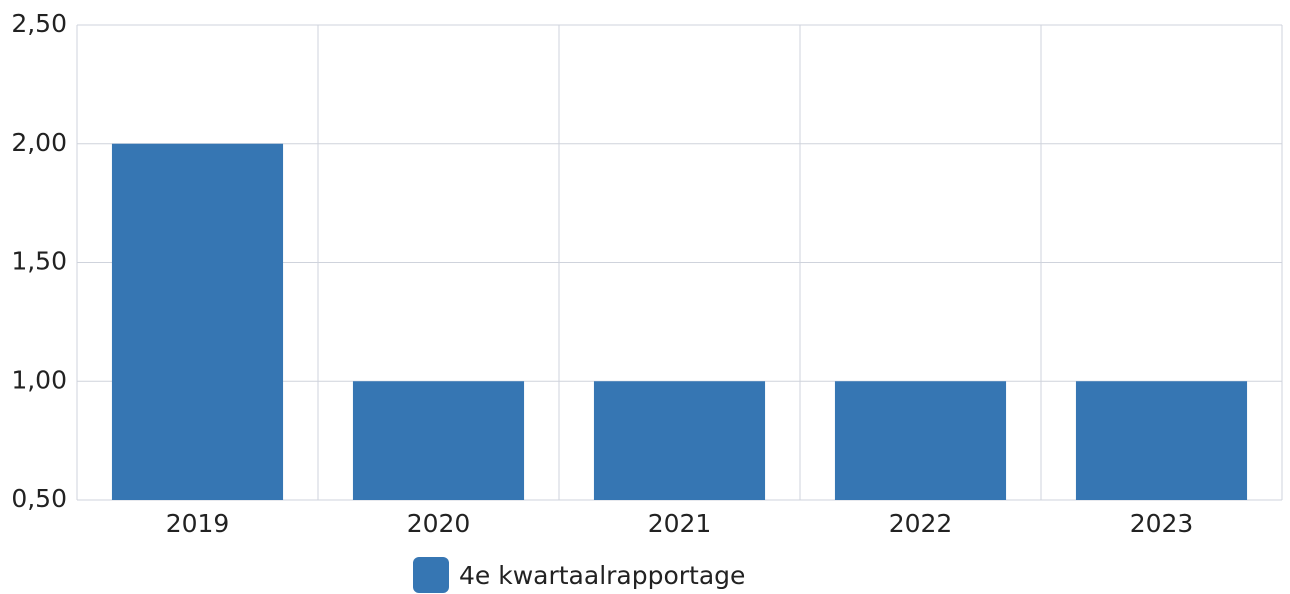 This screenshot has height=594, width=1290. What do you see at coordinates (602, 575) in the screenshot?
I see `legend-label: 4e kwartaalrapportage` at bounding box center [602, 575].